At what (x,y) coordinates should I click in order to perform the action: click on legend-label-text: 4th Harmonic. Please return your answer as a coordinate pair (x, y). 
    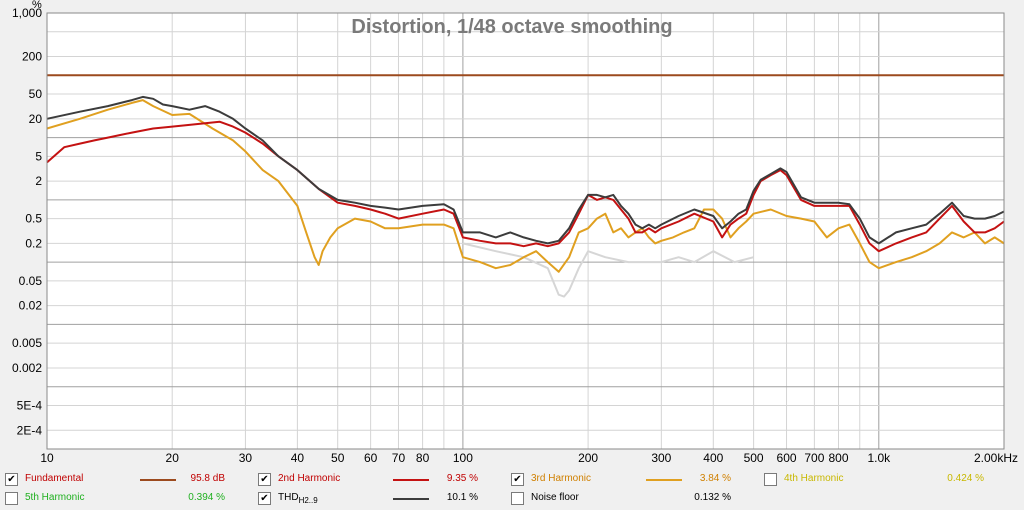
    Looking at the image, I should click on (814, 478).